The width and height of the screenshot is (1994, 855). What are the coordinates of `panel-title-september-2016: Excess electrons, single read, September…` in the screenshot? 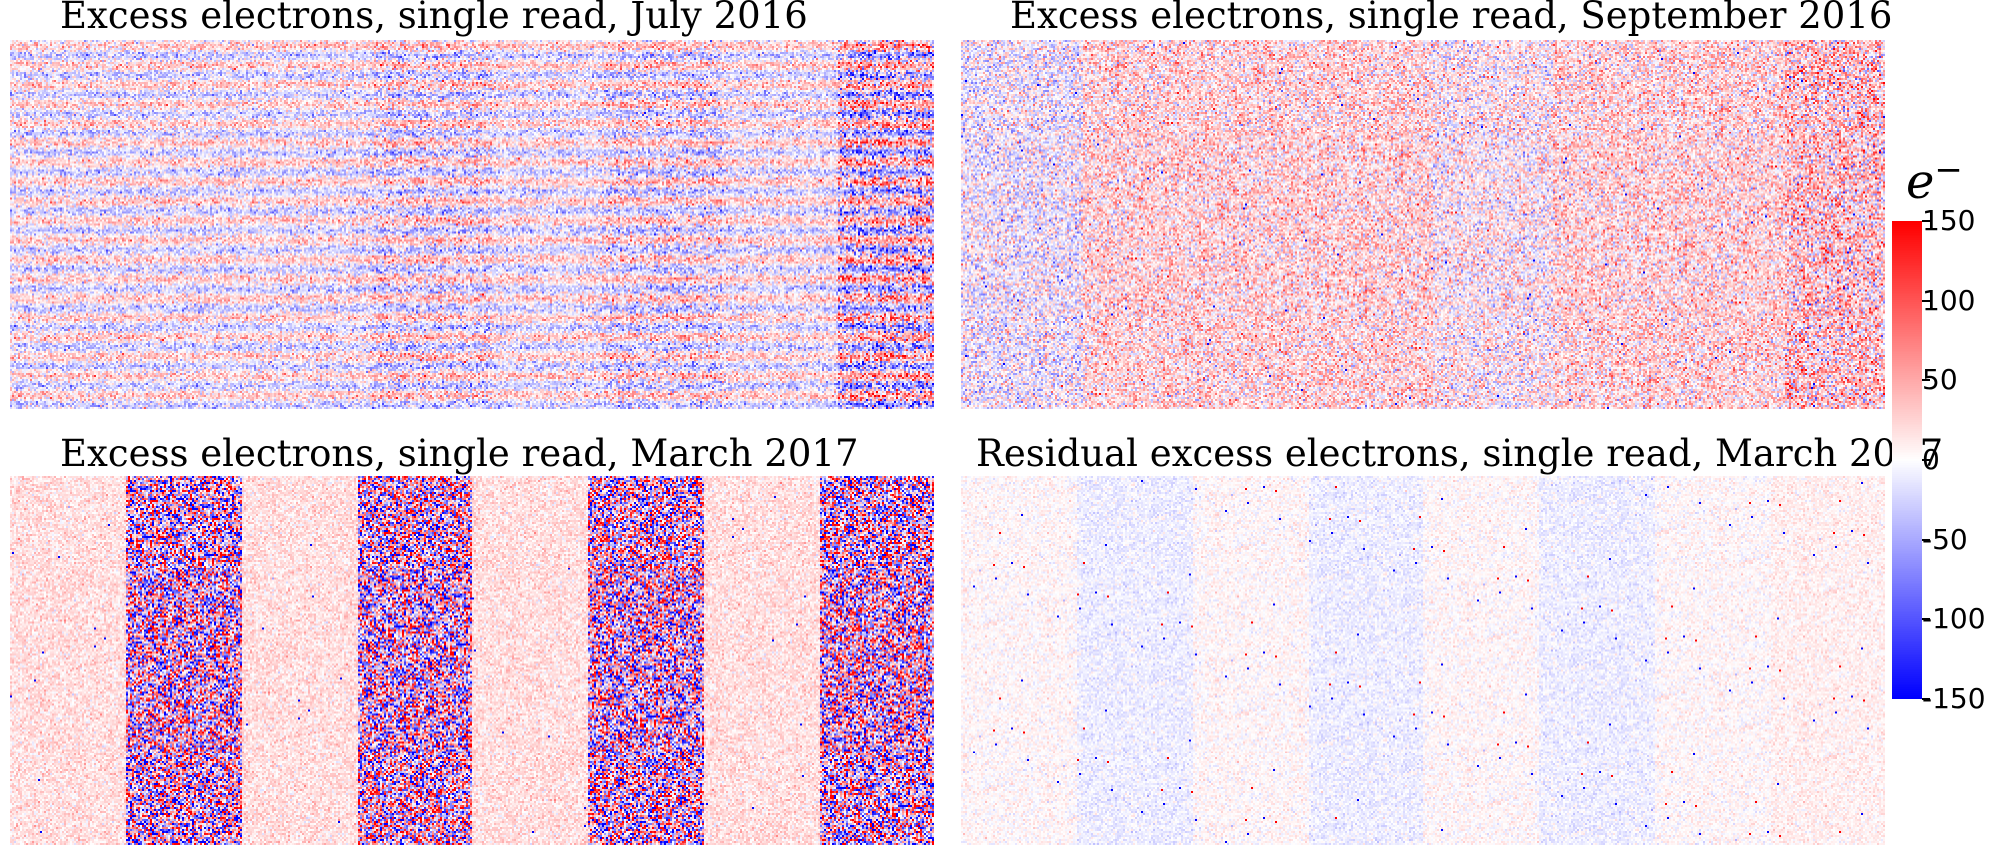 It's located at (1451, 18).